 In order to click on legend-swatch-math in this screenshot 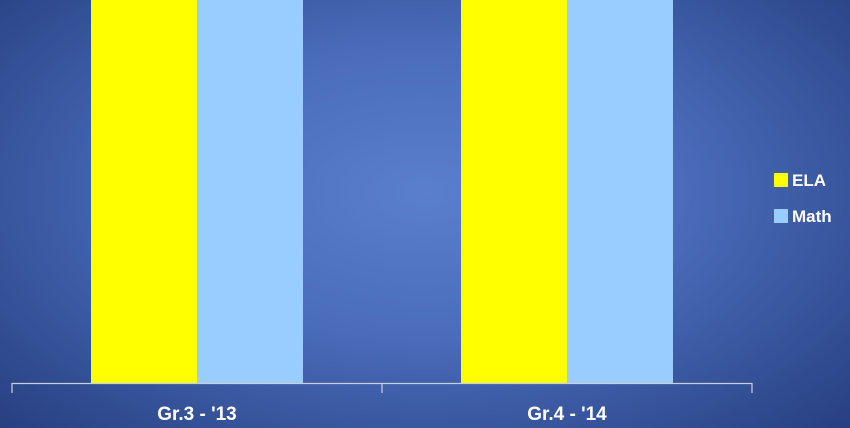, I will do `click(781, 216)`.